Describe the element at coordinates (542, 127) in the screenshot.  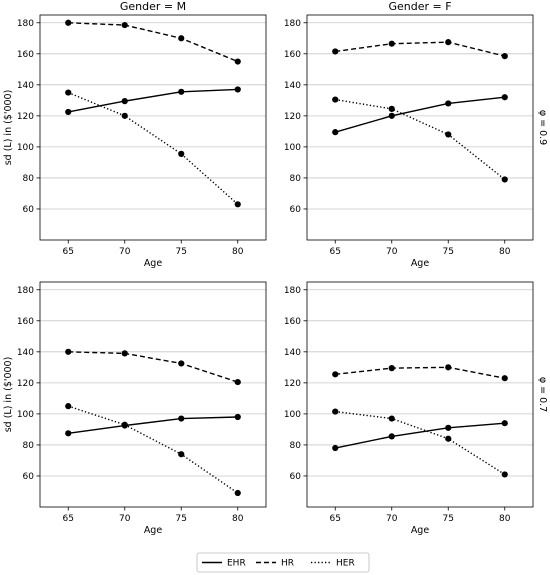
I see `facet-row-title: φ = 0.9` at that location.